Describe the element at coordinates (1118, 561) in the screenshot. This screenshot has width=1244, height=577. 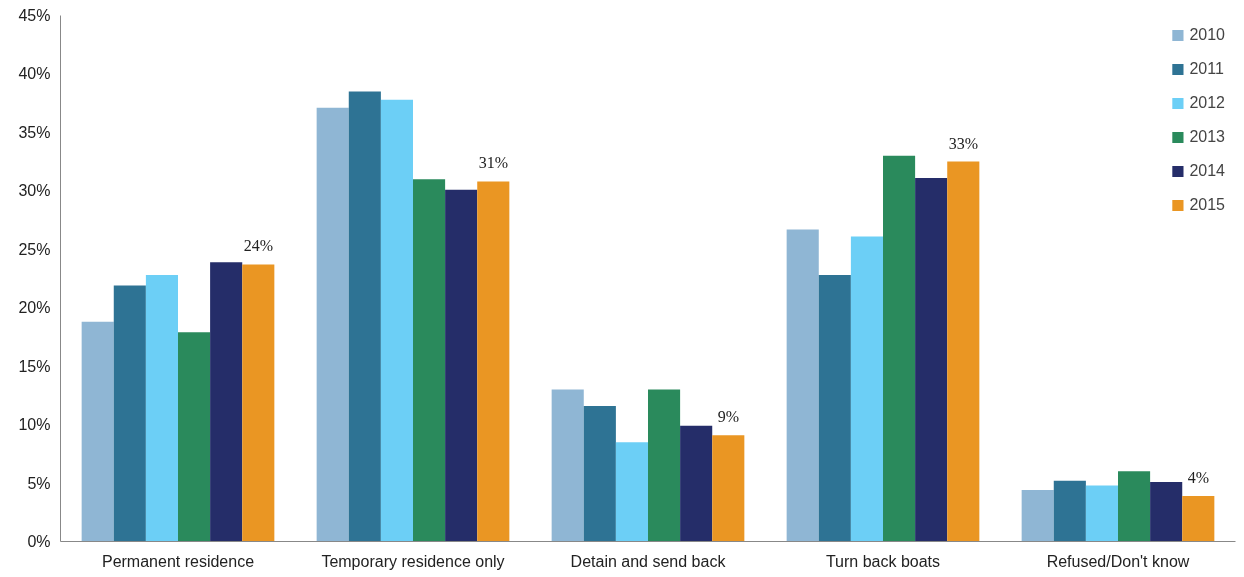
I see `x-tick-label: Refused/Don't know` at that location.